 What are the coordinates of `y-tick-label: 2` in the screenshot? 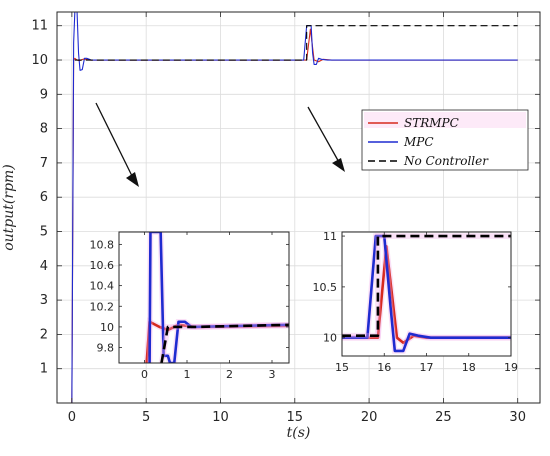 It's located at (44, 334).